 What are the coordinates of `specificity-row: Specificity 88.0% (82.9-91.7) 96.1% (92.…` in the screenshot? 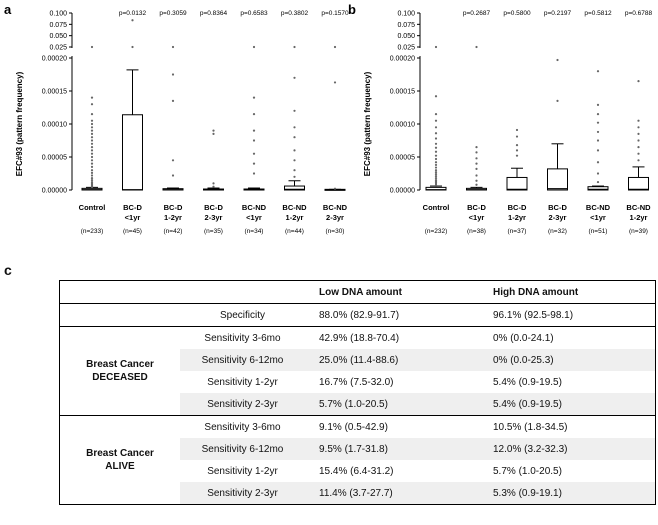 It's located at (357, 315).